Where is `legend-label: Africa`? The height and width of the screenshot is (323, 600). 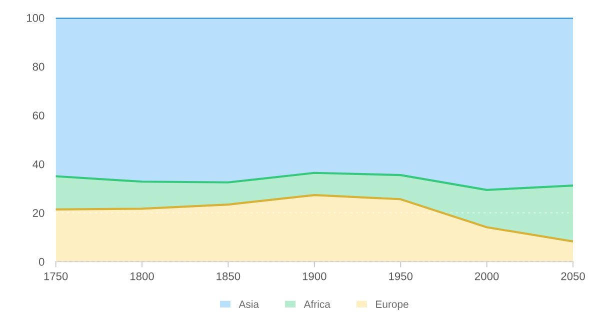
legend-label: Africa is located at coordinates (317, 304).